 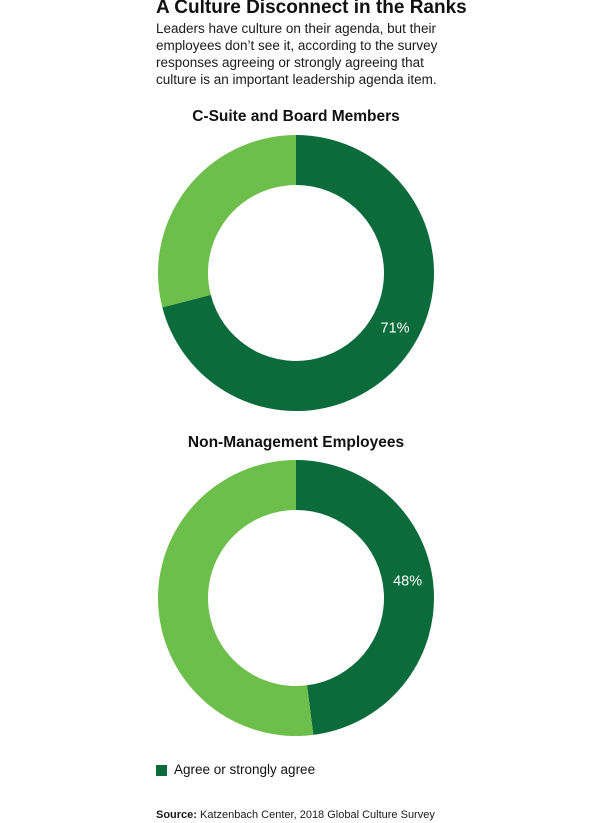 I want to click on slice-label-non-management: 48%, so click(x=407, y=581).